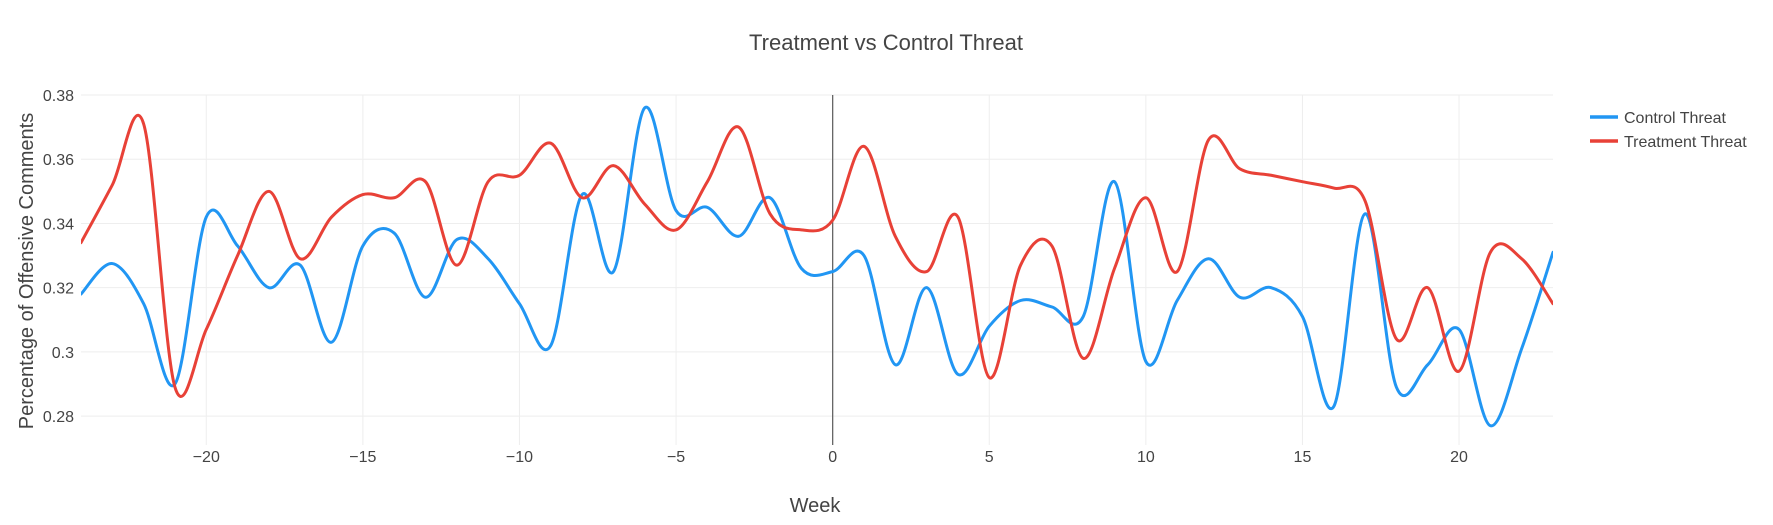 This screenshot has height=525, width=1773. I want to click on x-tick-label: −20, so click(206, 457).